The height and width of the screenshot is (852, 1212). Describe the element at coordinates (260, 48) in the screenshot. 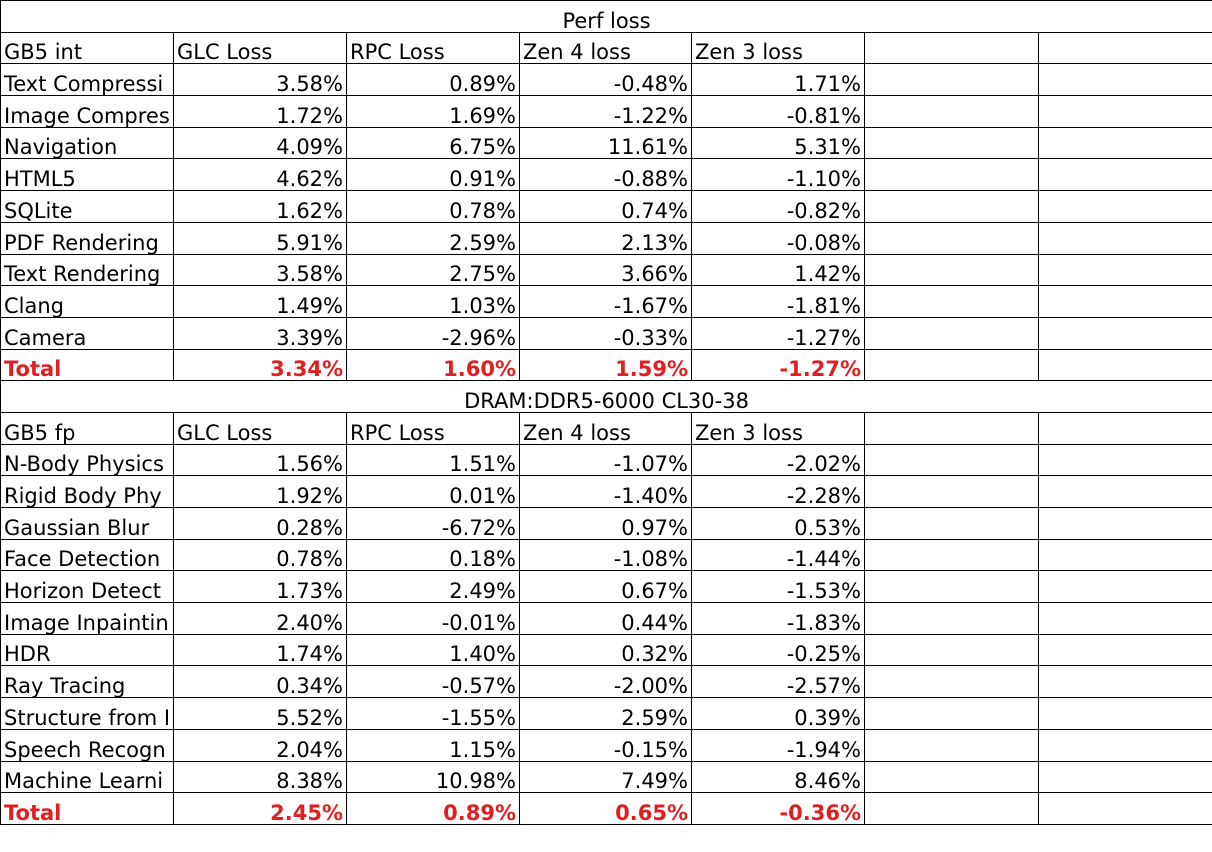

I see `column-header-cell: GLC Loss` at that location.